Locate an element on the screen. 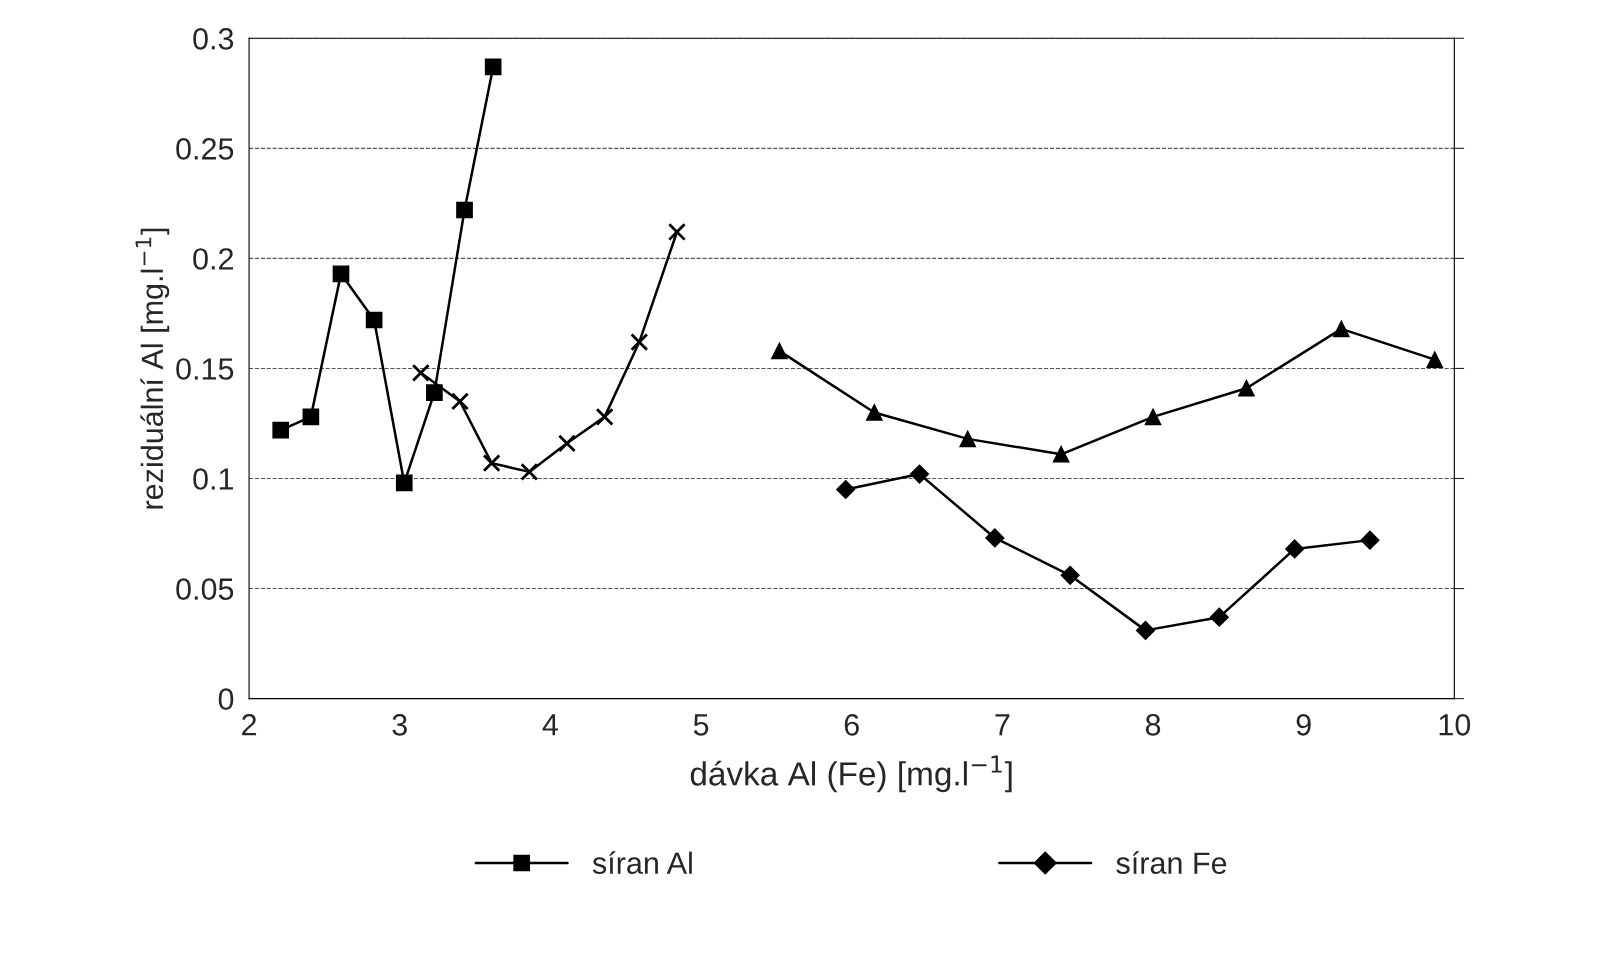  y-tick-label: 0.25 is located at coordinates (205, 149).